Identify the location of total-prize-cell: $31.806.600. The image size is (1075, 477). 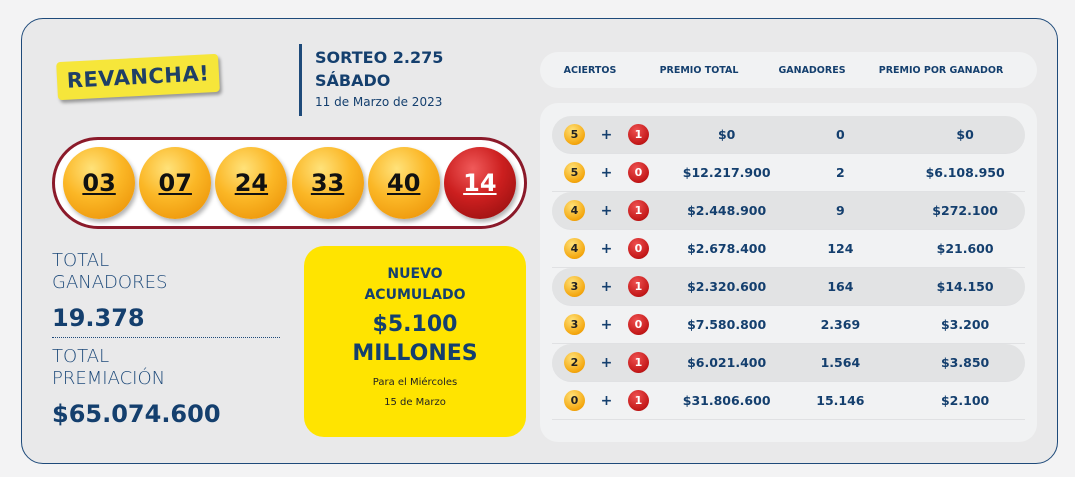
(726, 400).